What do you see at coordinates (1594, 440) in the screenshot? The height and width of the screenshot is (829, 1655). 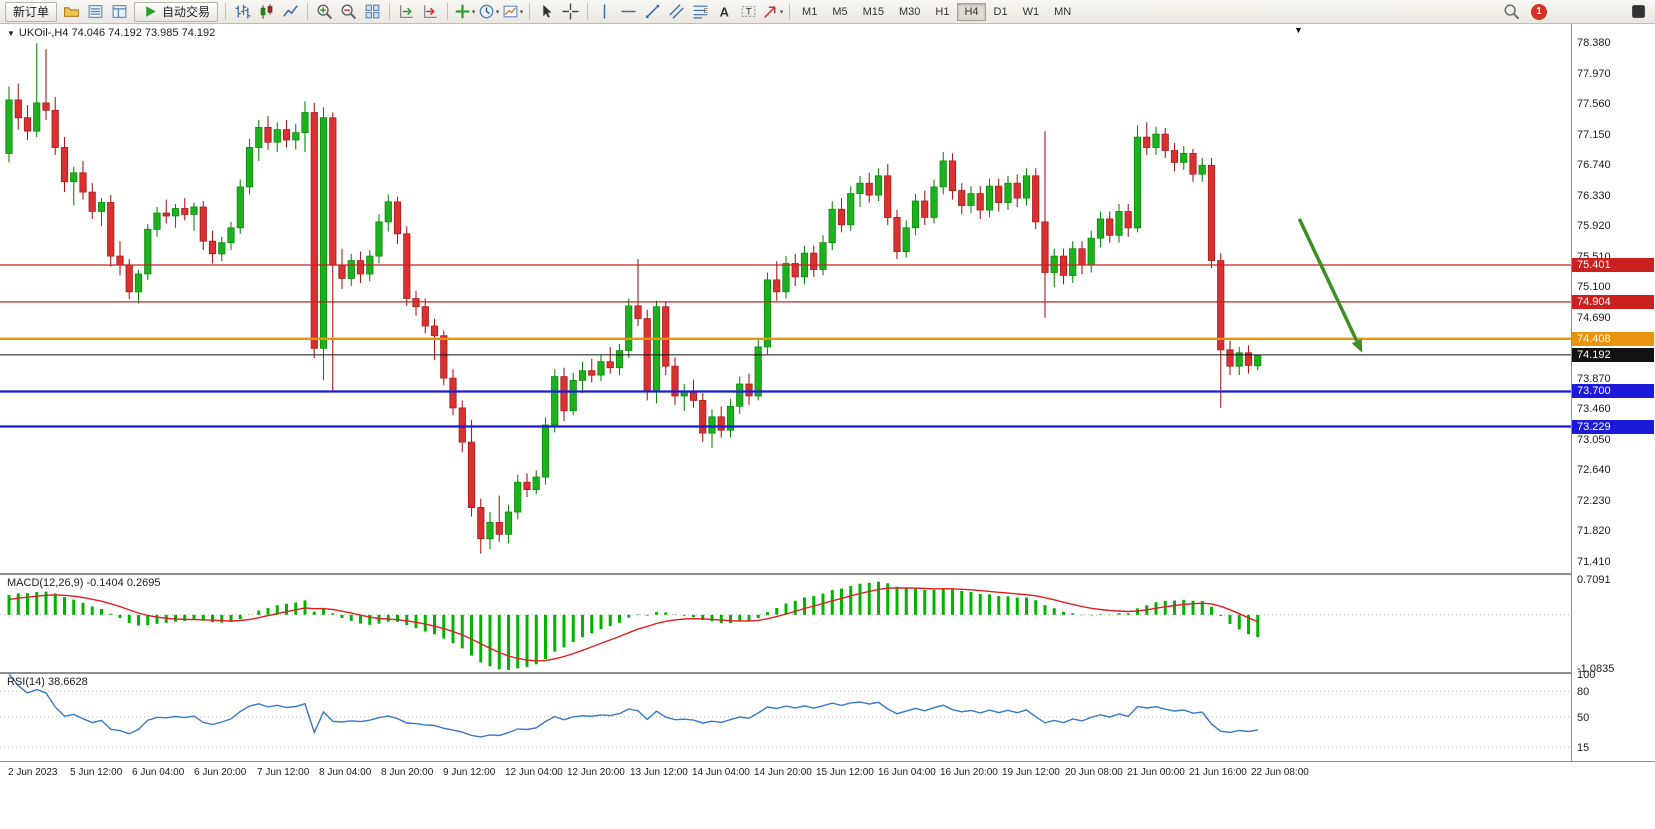 I see `price-axis-label: 73.050` at bounding box center [1594, 440].